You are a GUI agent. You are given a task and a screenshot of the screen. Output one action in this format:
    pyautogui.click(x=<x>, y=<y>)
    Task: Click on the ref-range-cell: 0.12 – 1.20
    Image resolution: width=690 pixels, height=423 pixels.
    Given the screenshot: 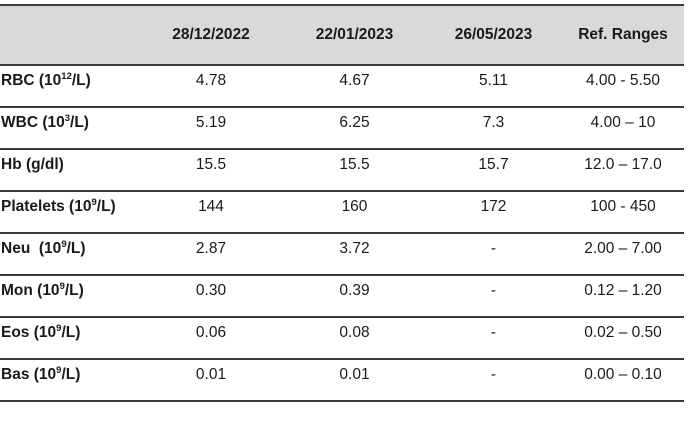 What is the action you would take?
    pyautogui.click(x=623, y=296)
    